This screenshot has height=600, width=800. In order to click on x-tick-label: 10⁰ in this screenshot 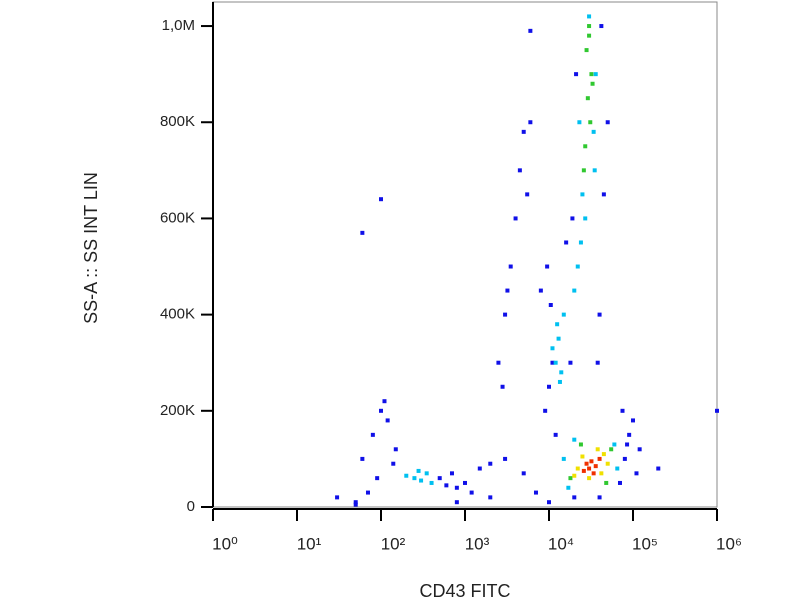, I will do `click(225, 543)`.